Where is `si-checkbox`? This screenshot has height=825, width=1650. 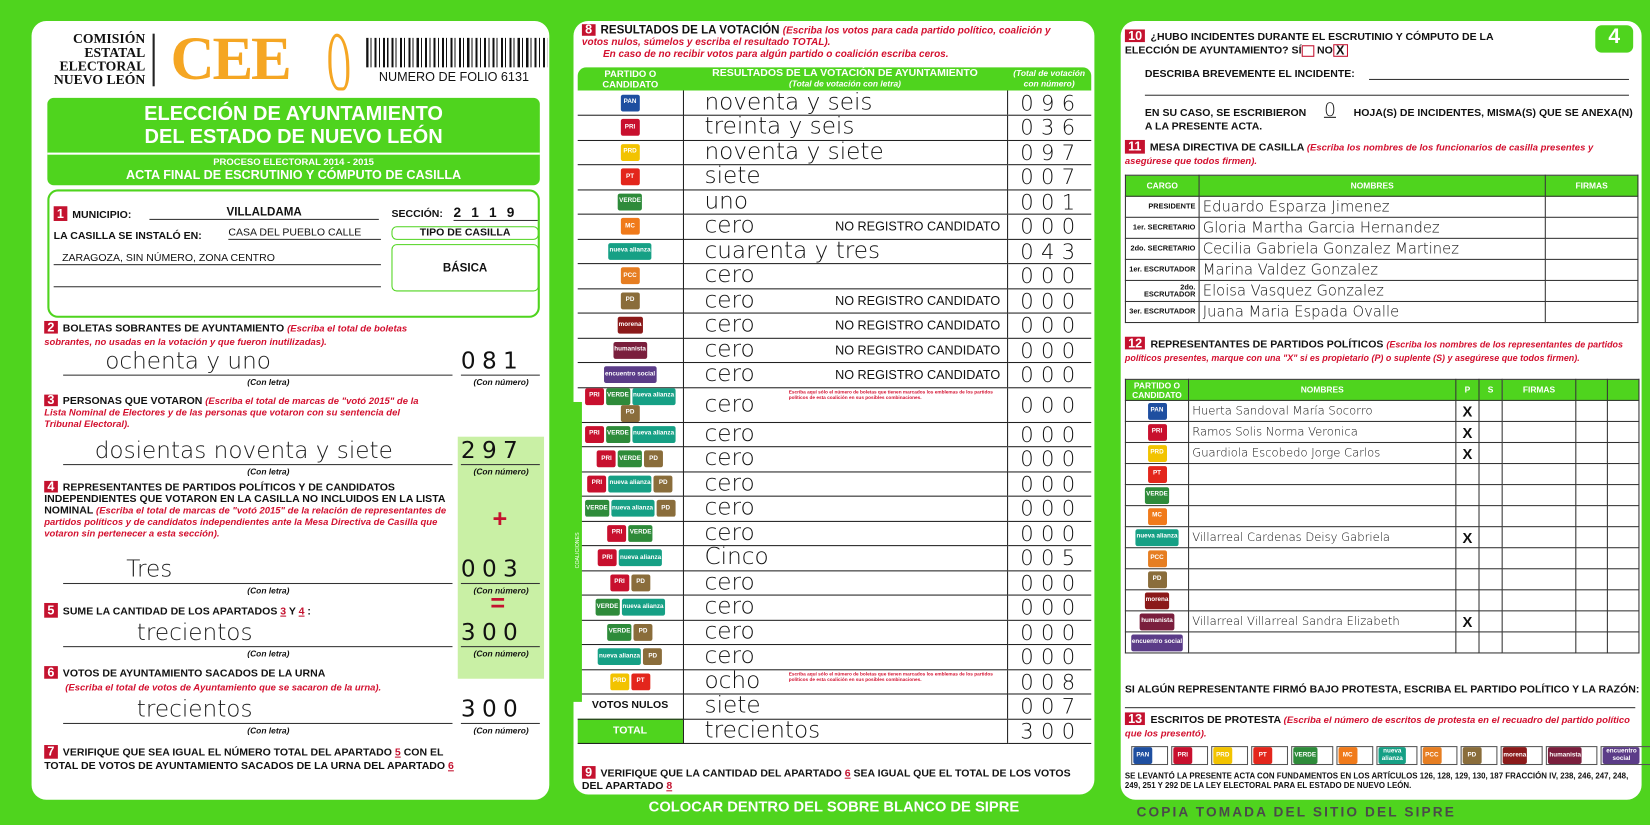
si-checkbox is located at coordinates (1308, 50).